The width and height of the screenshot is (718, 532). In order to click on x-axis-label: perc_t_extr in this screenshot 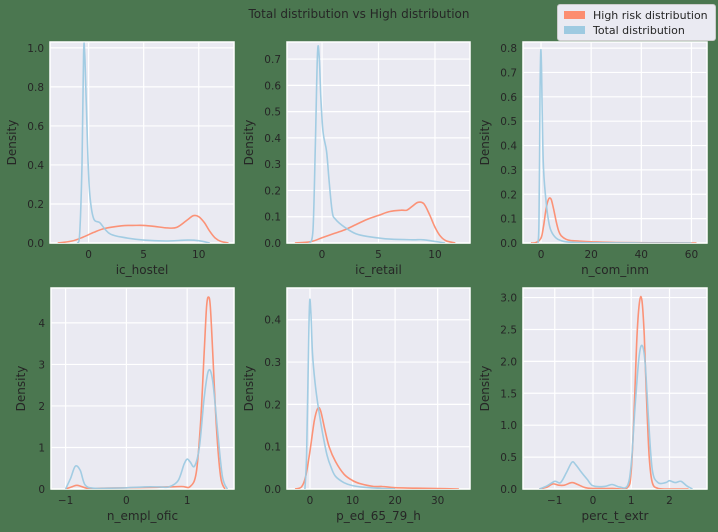, I will do `click(615, 516)`.